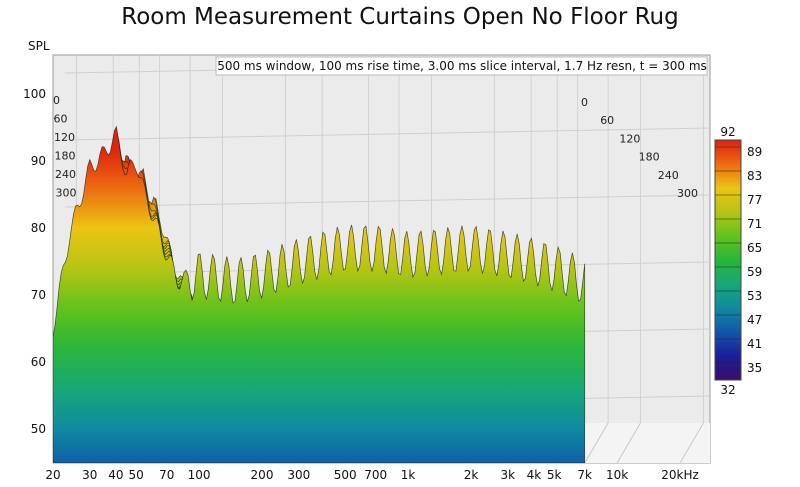 This screenshot has width=800, height=487. What do you see at coordinates (754, 296) in the screenshot?
I see `colorbar-tick-label: 53` at bounding box center [754, 296].